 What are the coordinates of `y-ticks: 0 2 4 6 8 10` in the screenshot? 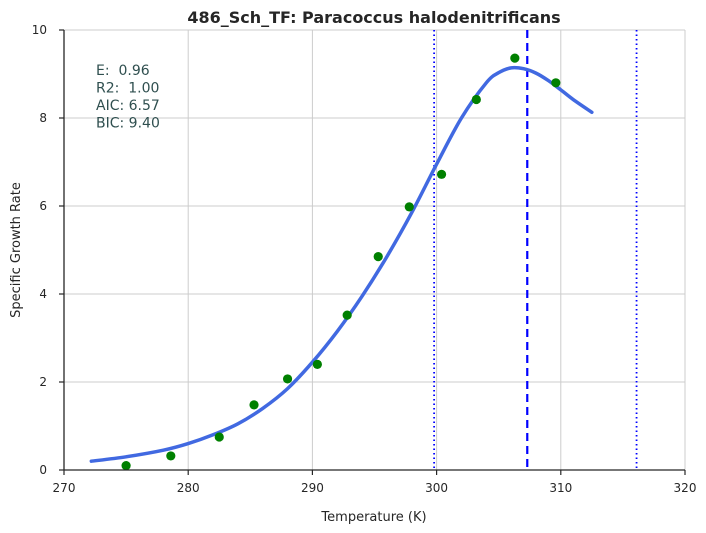 It's located at (48, 250).